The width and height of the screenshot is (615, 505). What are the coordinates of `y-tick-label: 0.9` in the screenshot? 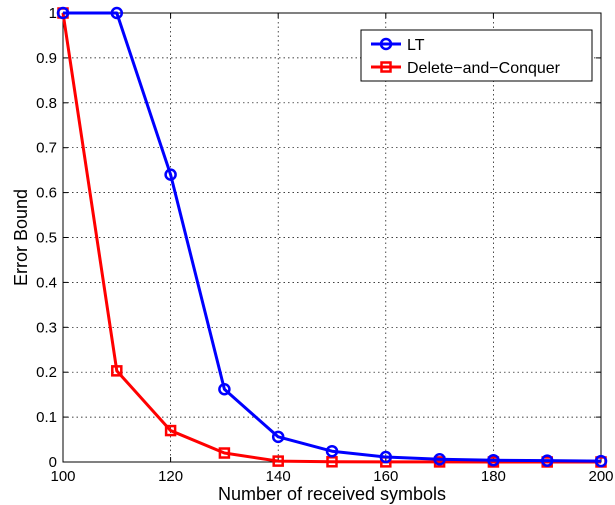 It's located at (46, 58).